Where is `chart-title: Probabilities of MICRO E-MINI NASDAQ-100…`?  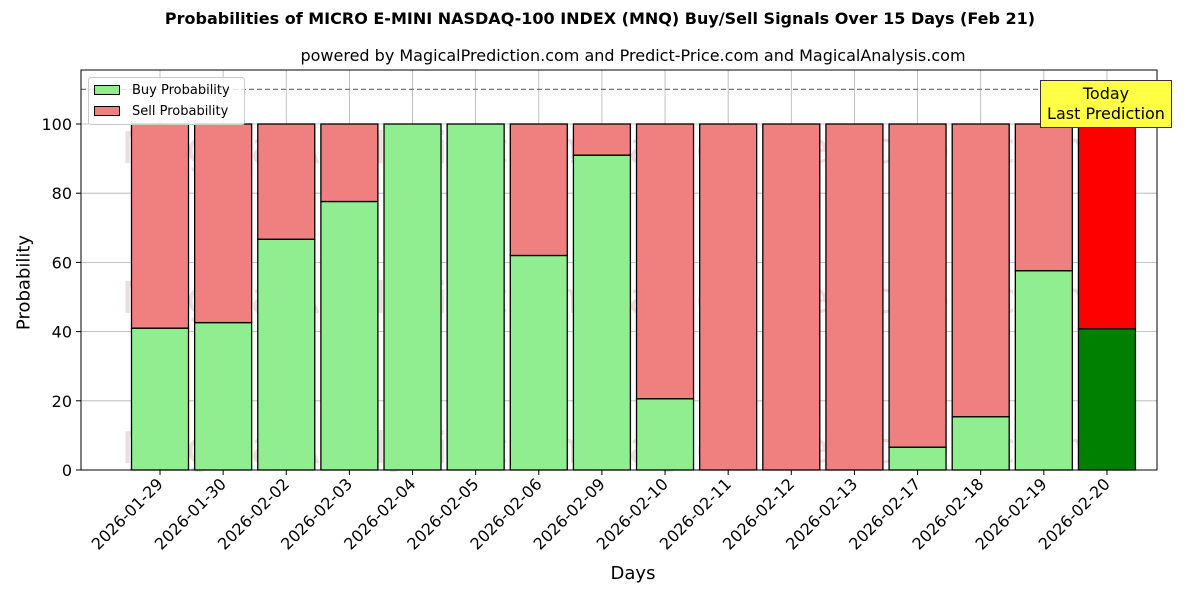
chart-title: Probabilities of MICRO E-MINI NASDAQ-100… is located at coordinates (600, 18).